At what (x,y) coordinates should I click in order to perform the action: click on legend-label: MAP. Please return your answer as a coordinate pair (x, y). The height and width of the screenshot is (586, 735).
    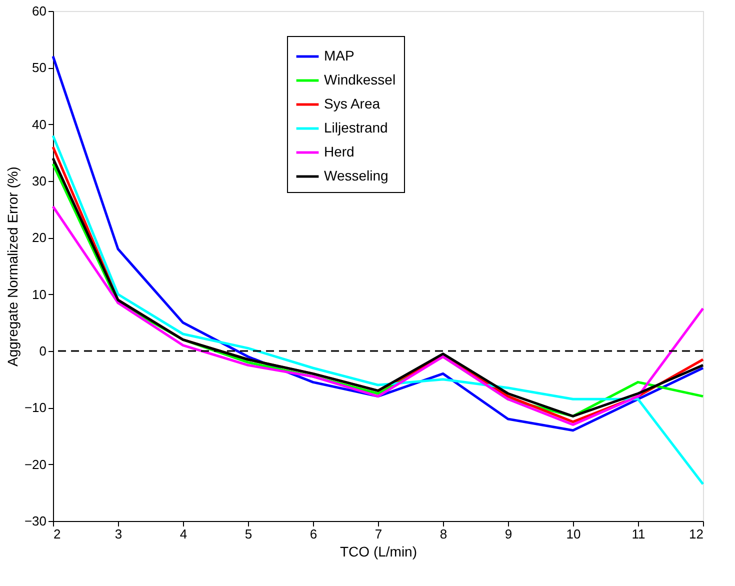
    Looking at the image, I should click on (339, 56).